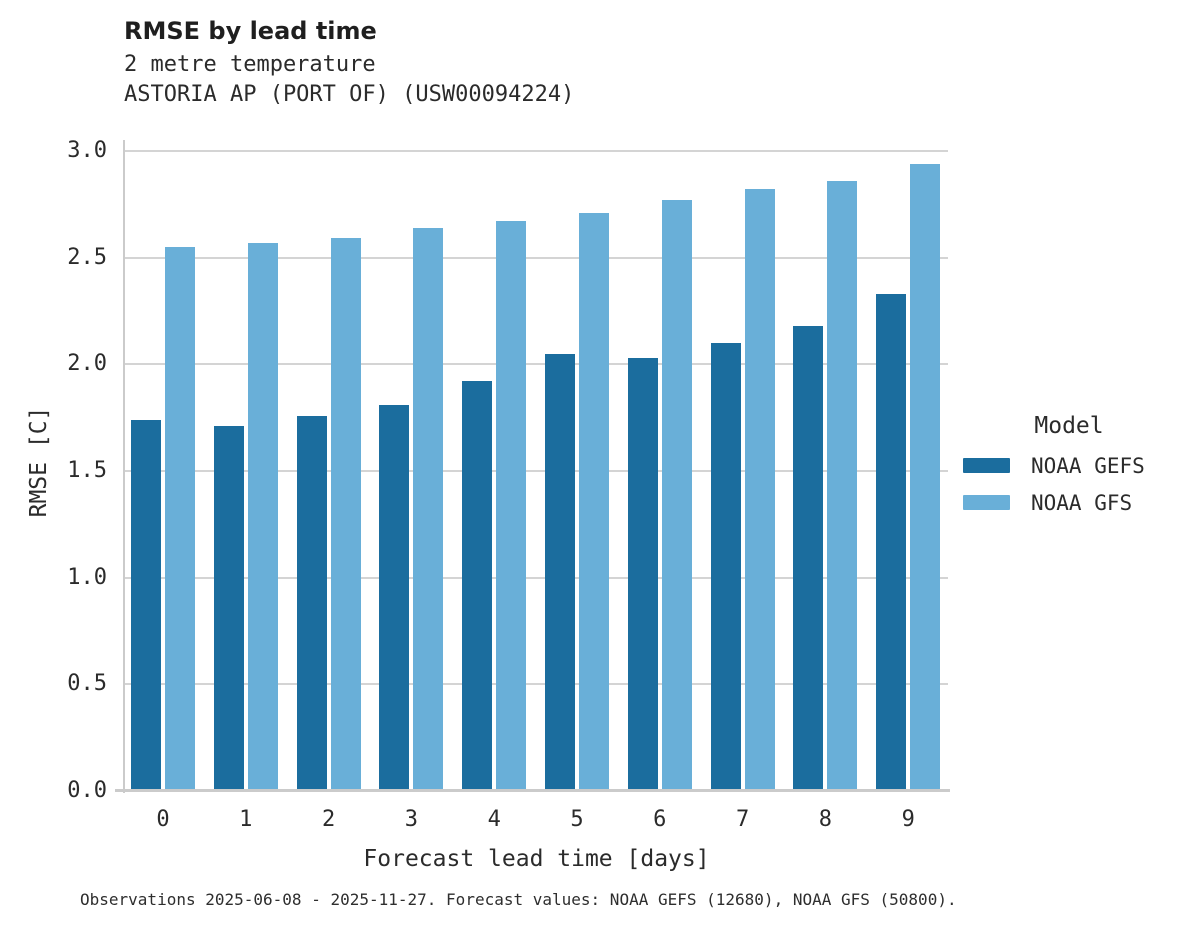 This screenshot has height=928, width=1188. I want to click on gridline-y-0.5, so click(536, 684).